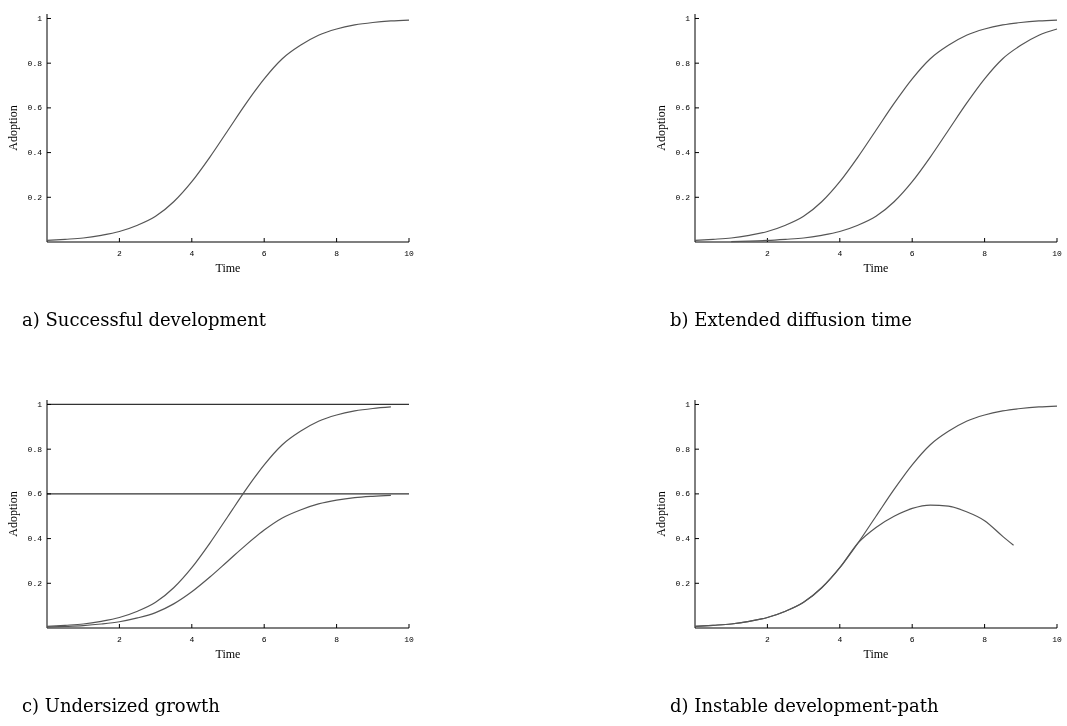 Image resolution: width=1067 pixels, height=726 pixels. Describe the element at coordinates (791, 319) in the screenshot. I see `text: b) Extended diffusion time` at that location.